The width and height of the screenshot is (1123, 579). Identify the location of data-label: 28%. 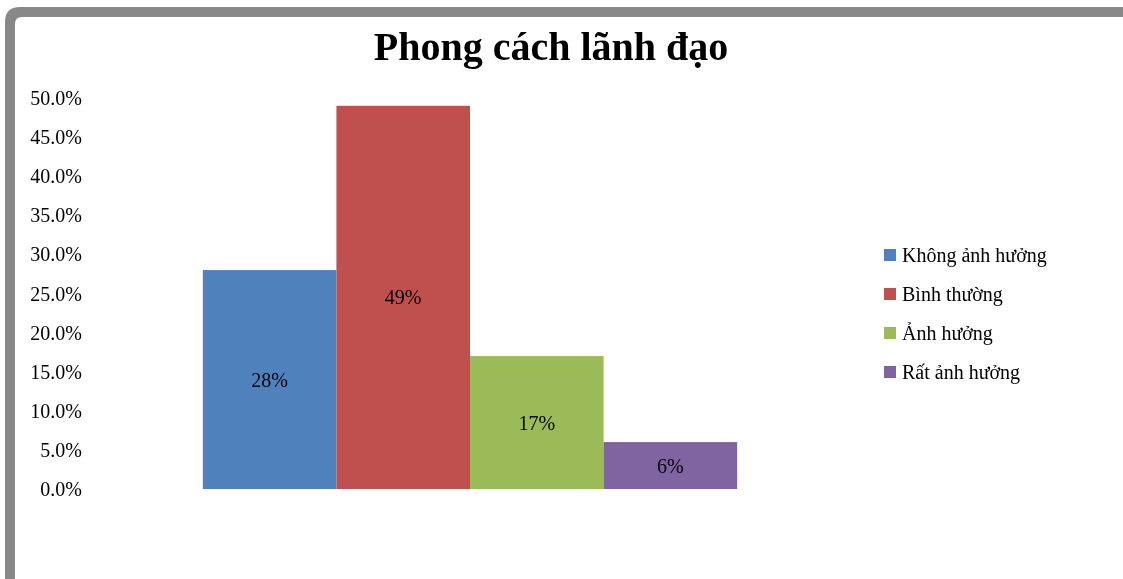
(269, 379).